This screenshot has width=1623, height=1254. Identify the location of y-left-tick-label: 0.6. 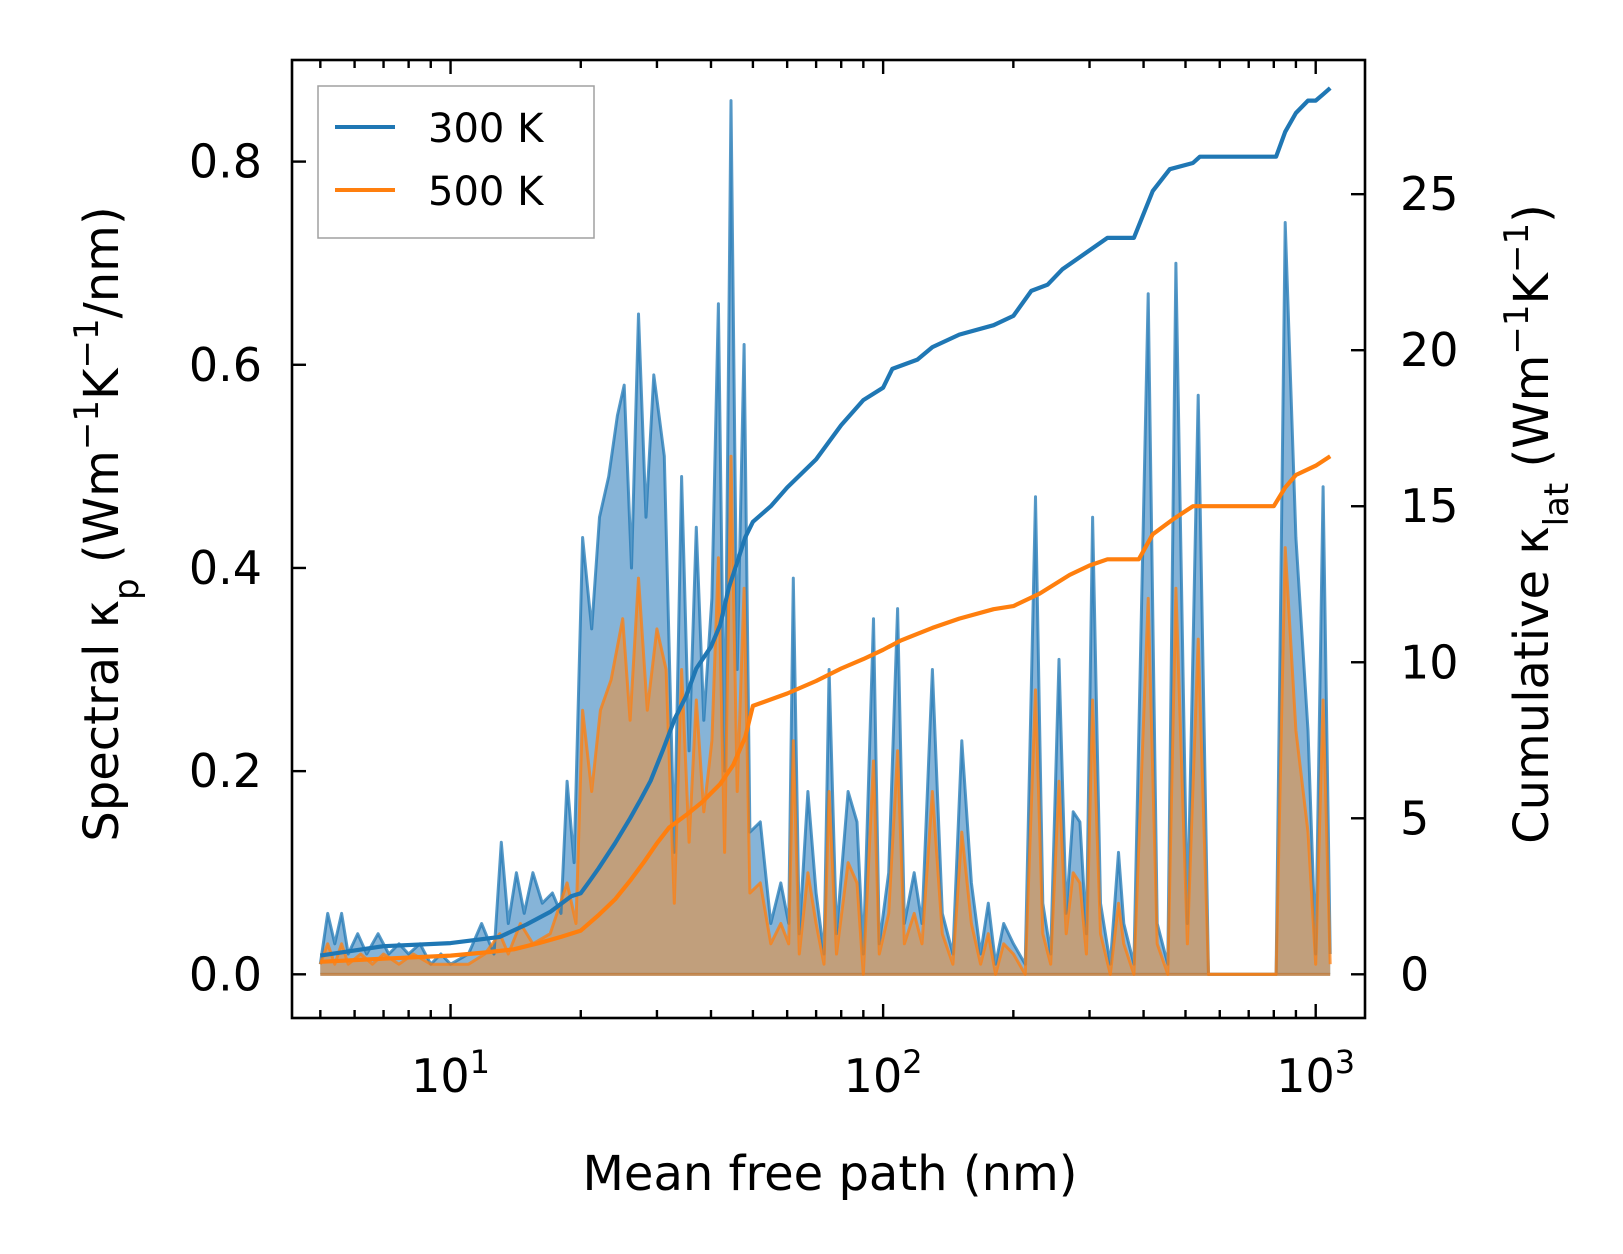
(225, 365).